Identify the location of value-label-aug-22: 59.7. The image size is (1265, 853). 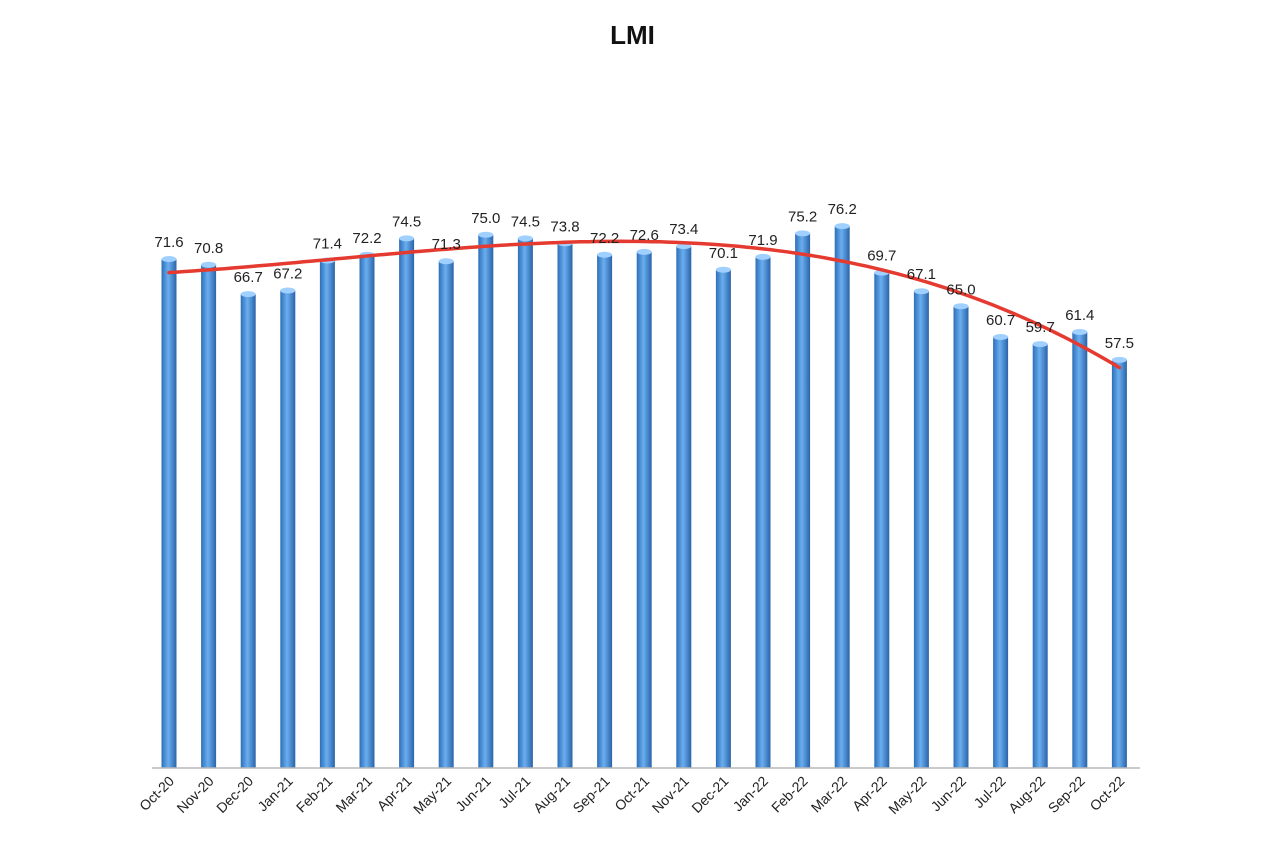
(1040, 327).